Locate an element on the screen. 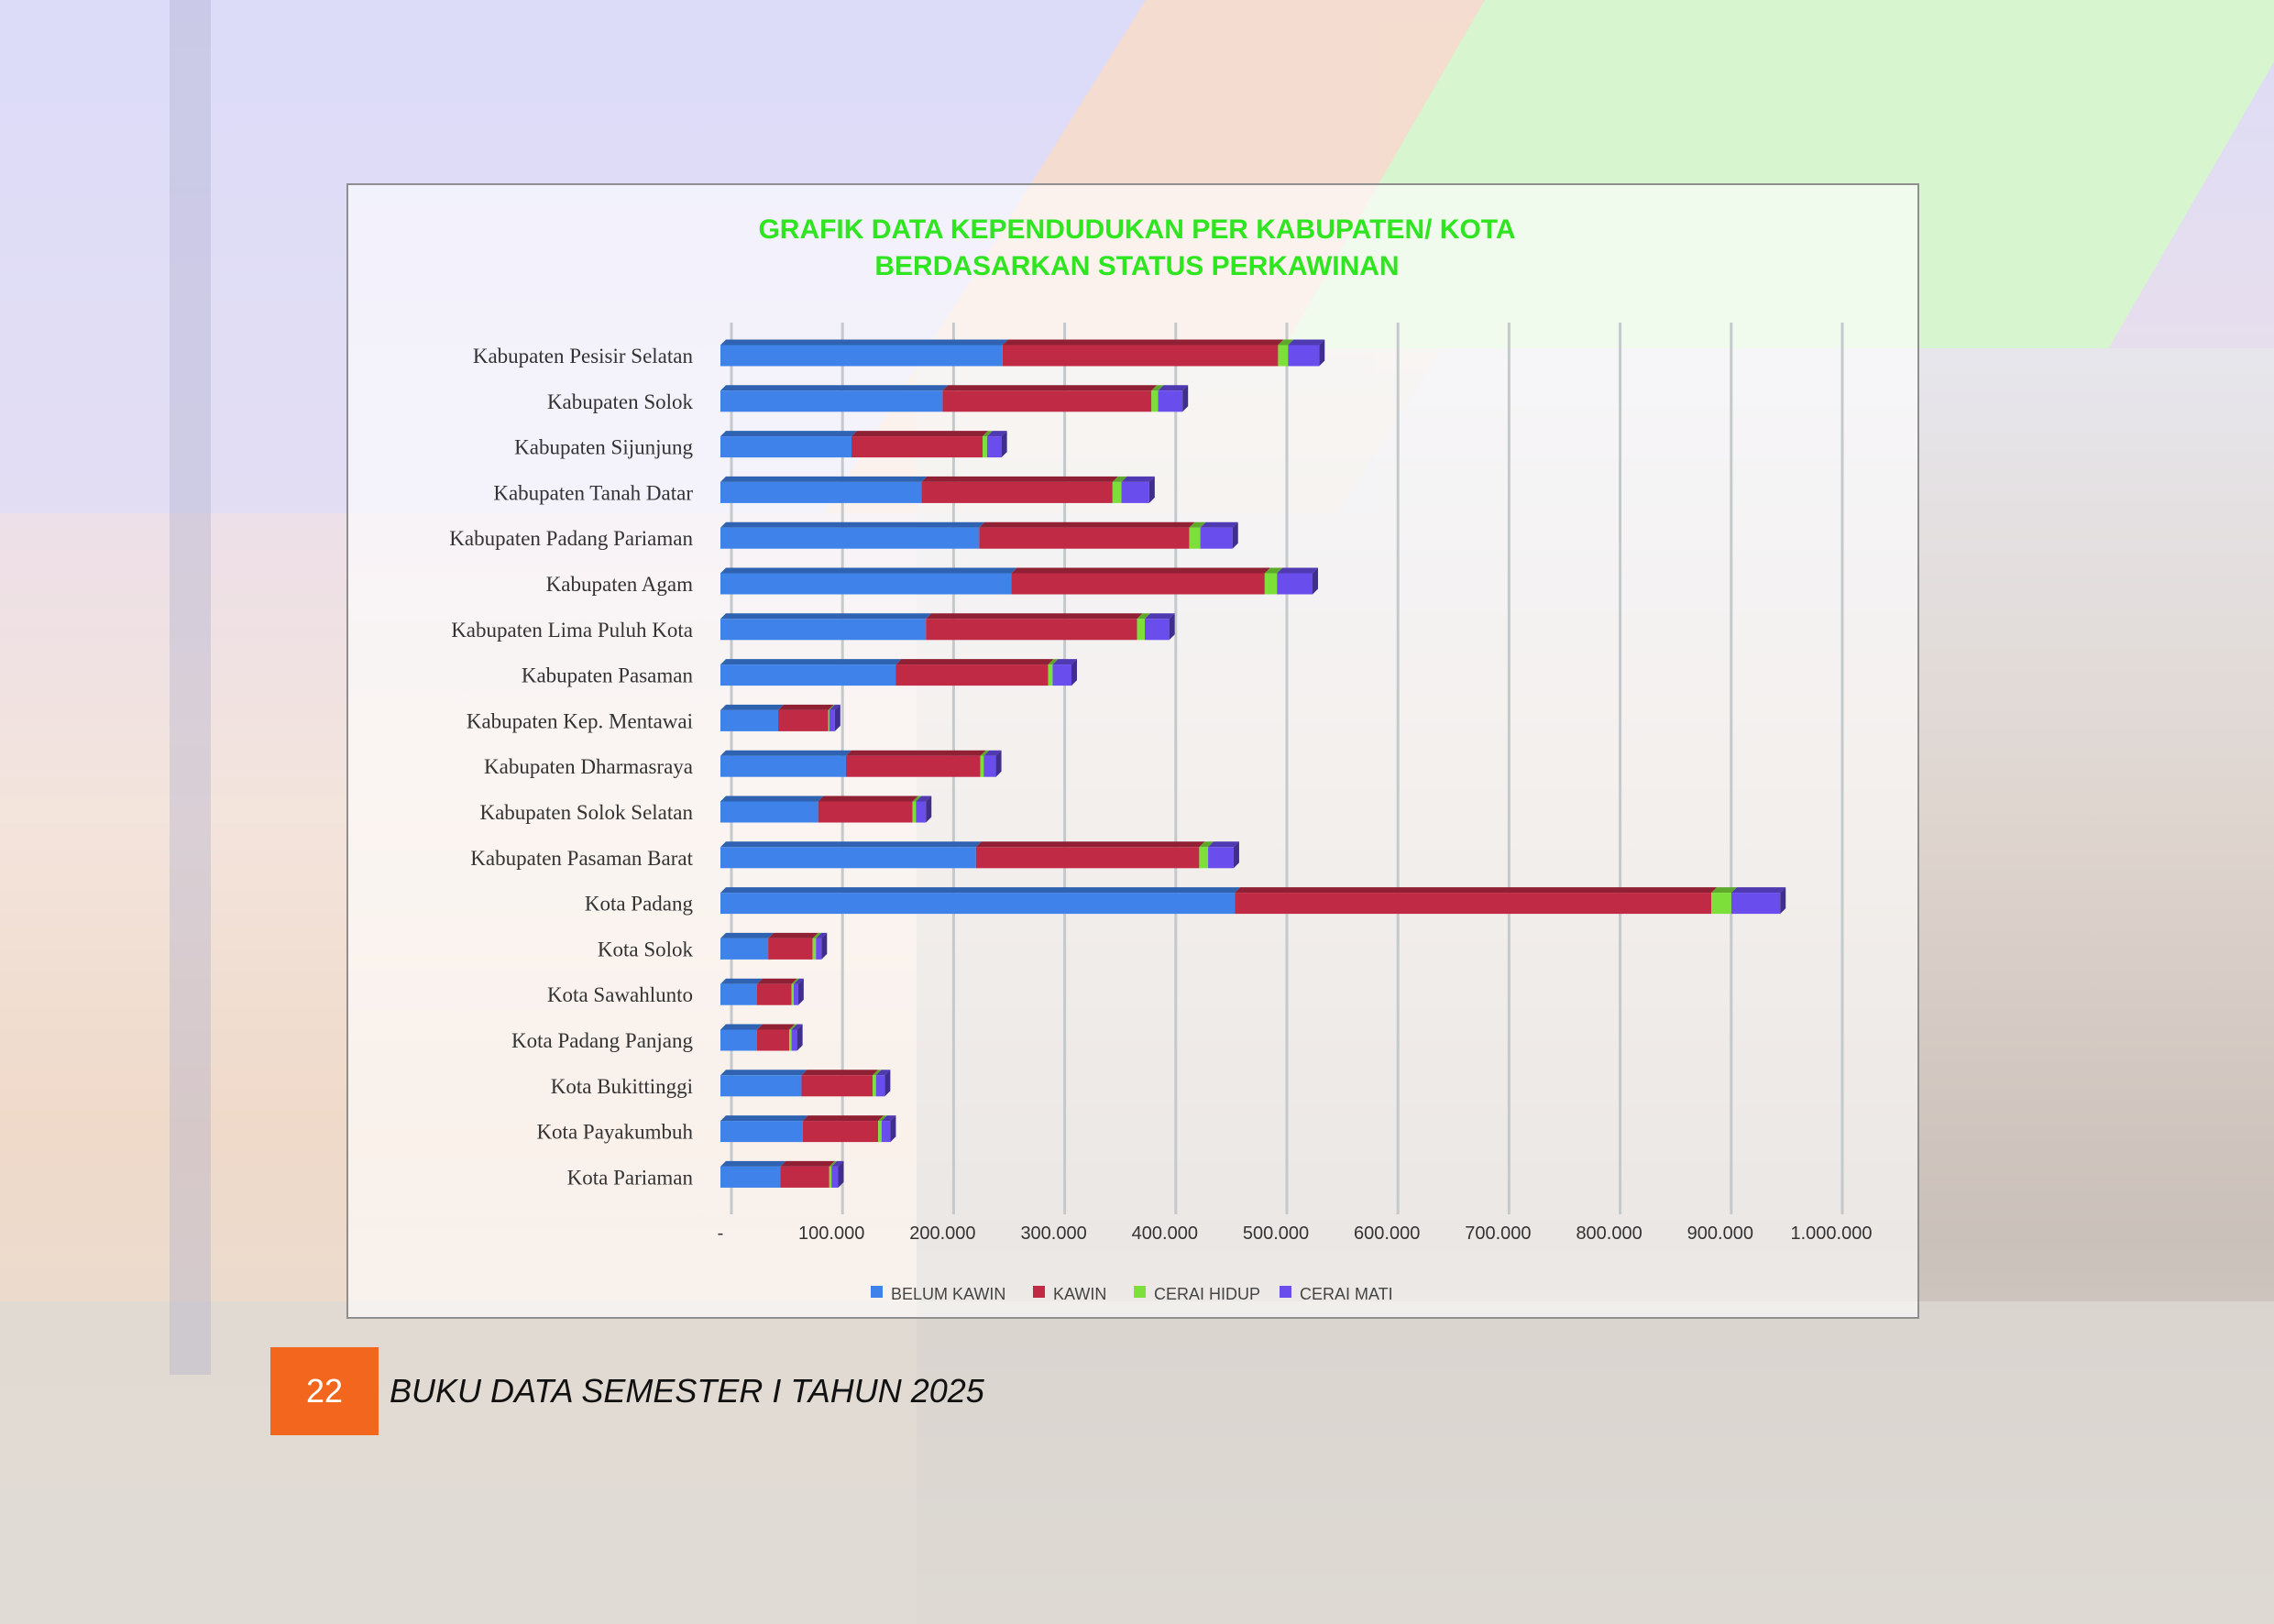  x-tick-label: 200.000 is located at coordinates (942, 1233).